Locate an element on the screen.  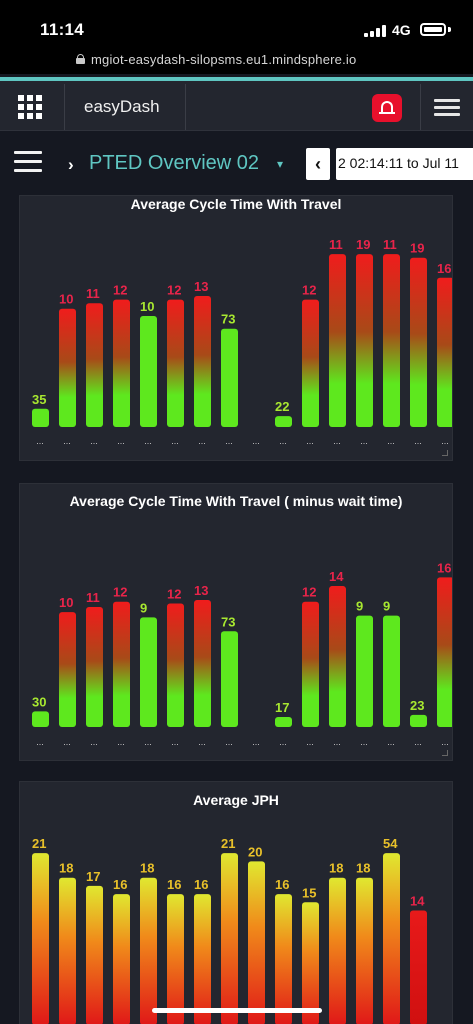
data-label: 15 is located at coordinates (309, 892).